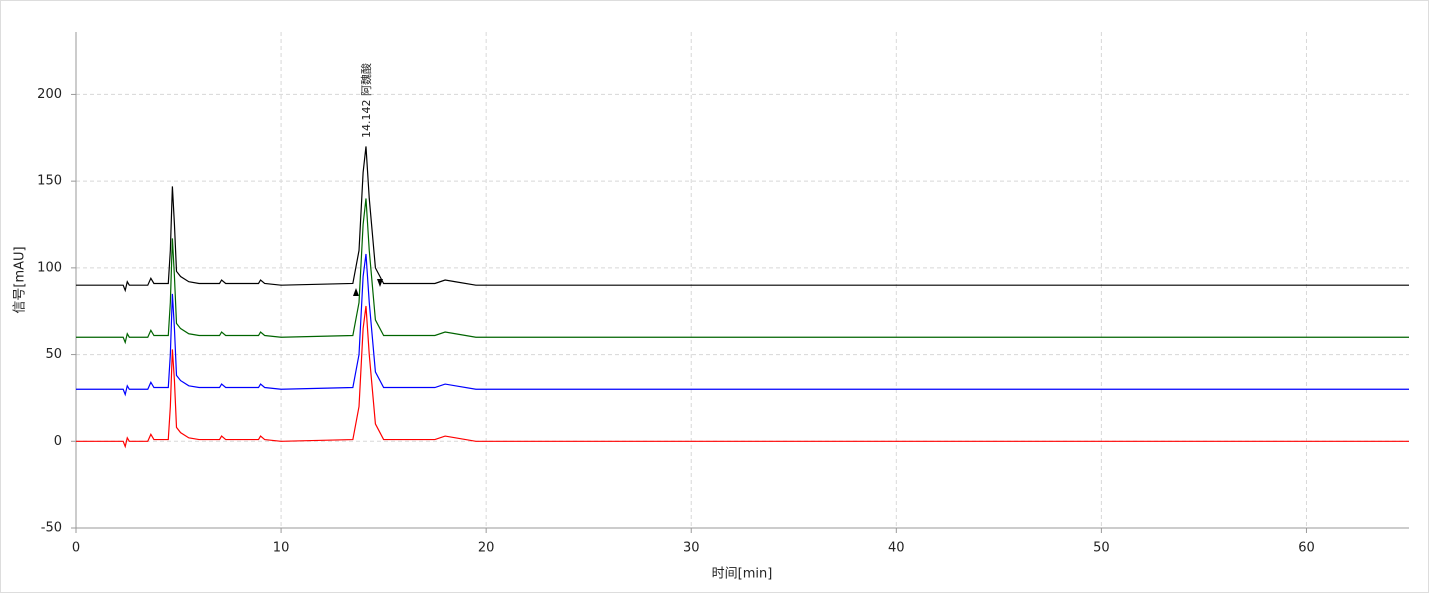 This screenshot has width=1429, height=593. What do you see at coordinates (51, 528) in the screenshot?
I see `y-tick-label: -50` at bounding box center [51, 528].